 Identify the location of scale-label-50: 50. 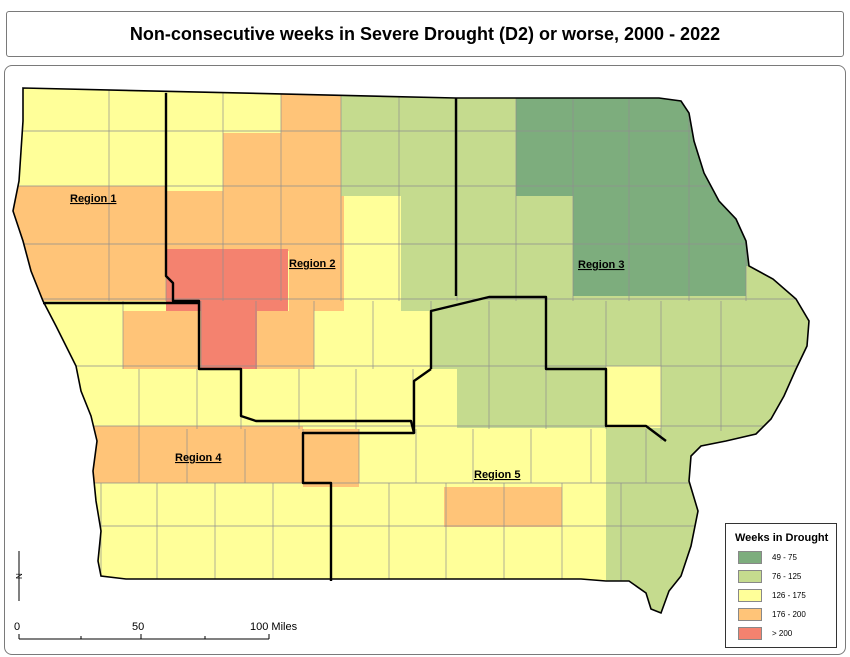
(138, 627).